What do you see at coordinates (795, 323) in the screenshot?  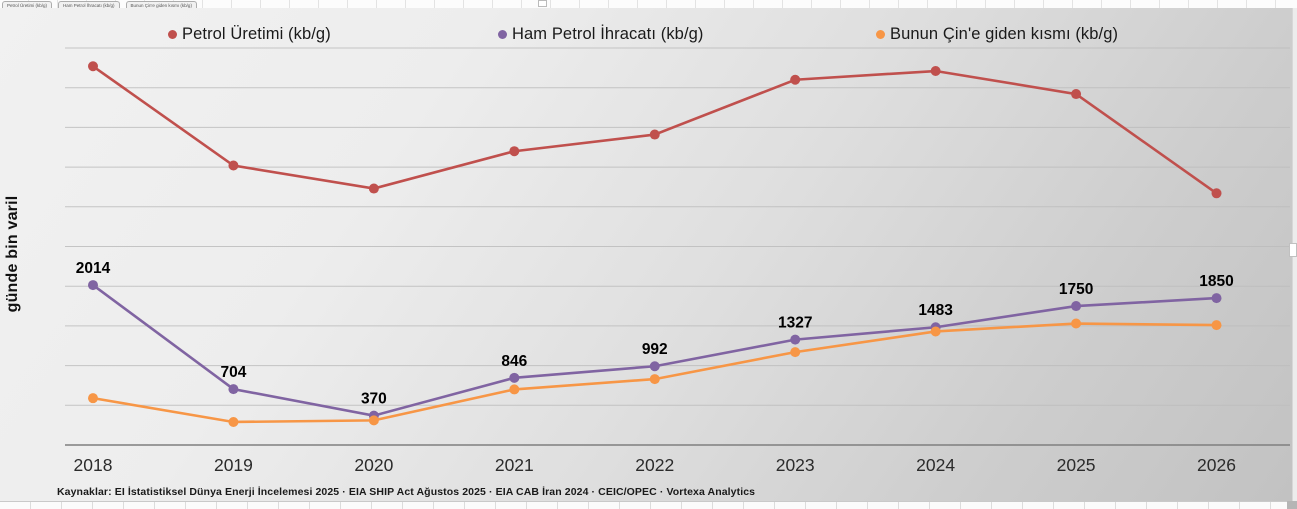 I see `data-label: 1327` at bounding box center [795, 323].